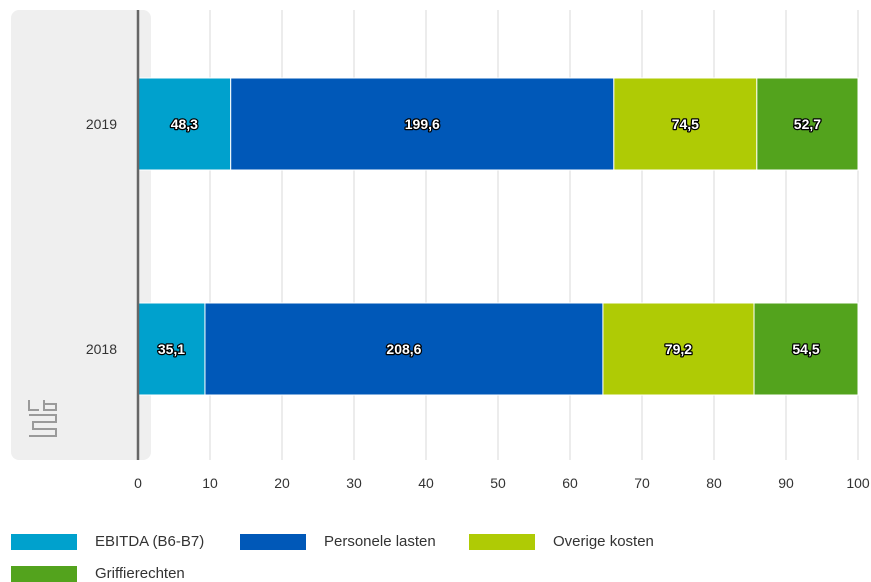 This screenshot has height=582, width=871. I want to click on legend-label: Overige kosten, so click(603, 541).